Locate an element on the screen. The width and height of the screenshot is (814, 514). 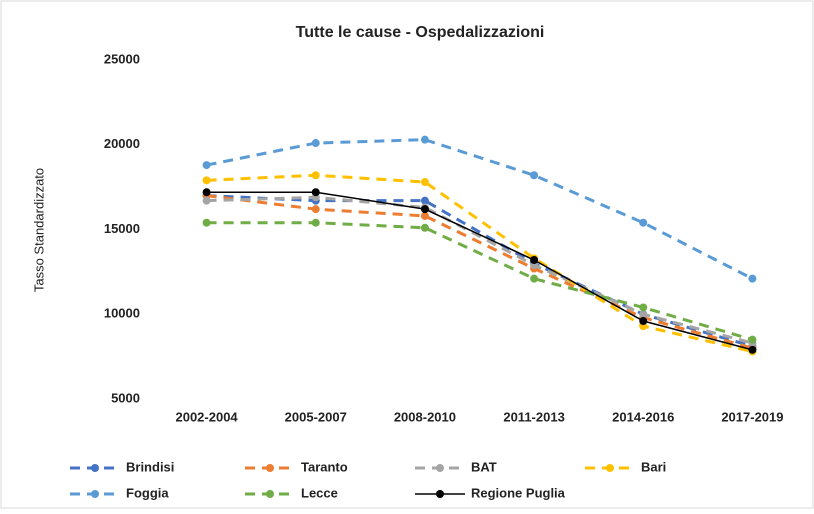
y-tick-label: 10000 is located at coordinates (122, 313).